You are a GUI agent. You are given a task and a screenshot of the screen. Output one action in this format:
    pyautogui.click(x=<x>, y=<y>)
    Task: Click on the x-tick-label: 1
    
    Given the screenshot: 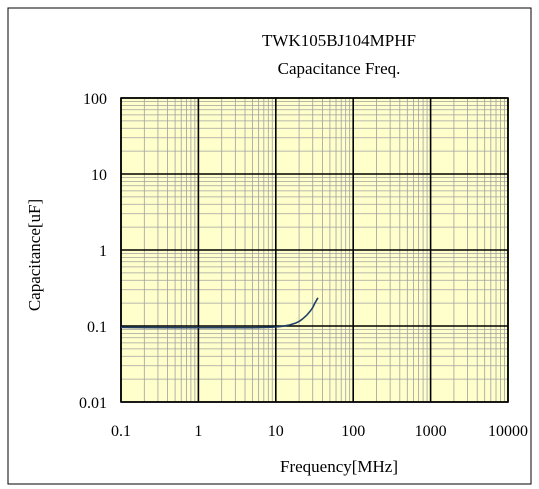 What is the action you would take?
    pyautogui.click(x=198, y=431)
    